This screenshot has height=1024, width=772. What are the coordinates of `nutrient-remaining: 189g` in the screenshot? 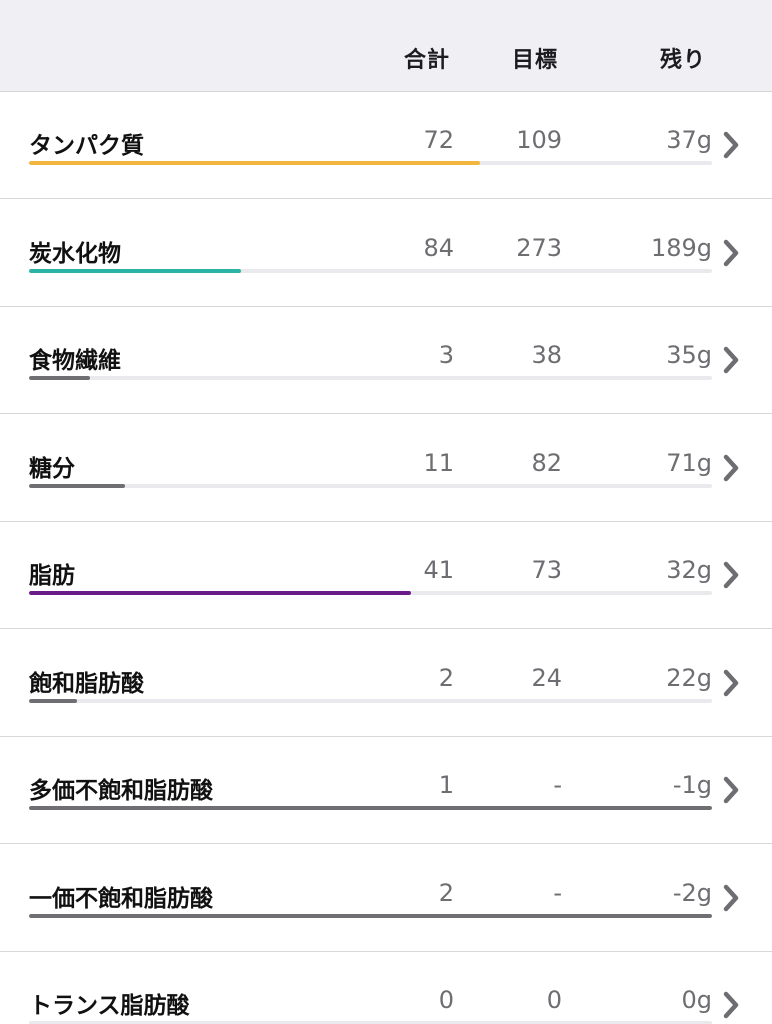 It's located at (681, 247).